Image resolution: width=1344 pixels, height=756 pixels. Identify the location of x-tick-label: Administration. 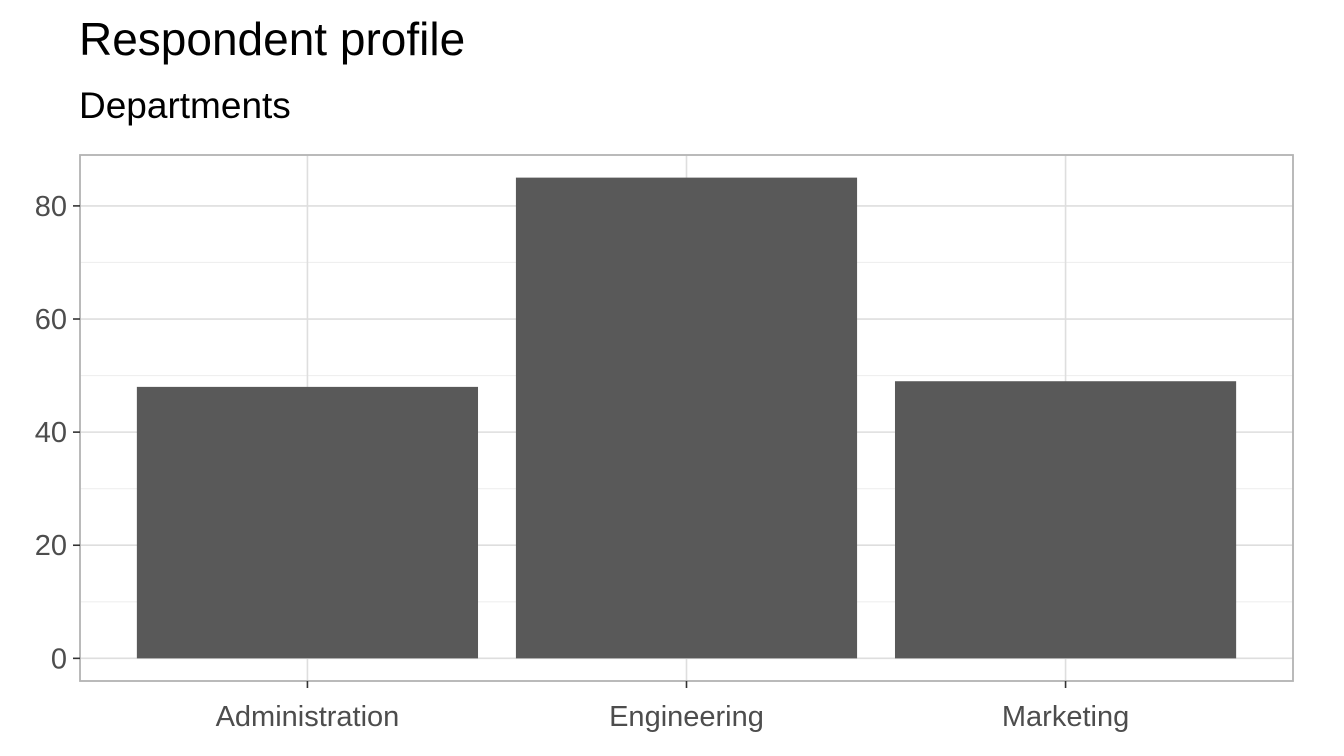
(308, 717).